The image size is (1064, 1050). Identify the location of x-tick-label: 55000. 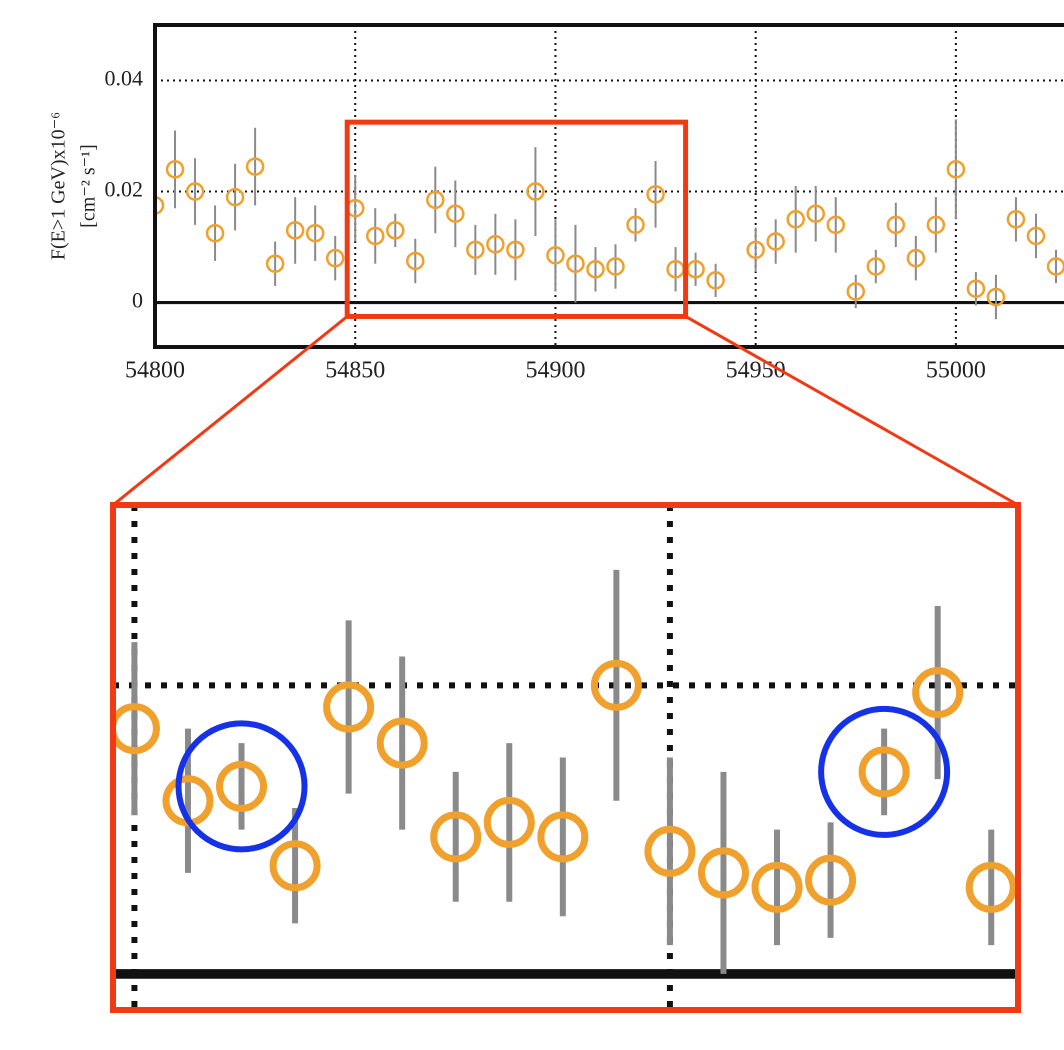
(956, 371).